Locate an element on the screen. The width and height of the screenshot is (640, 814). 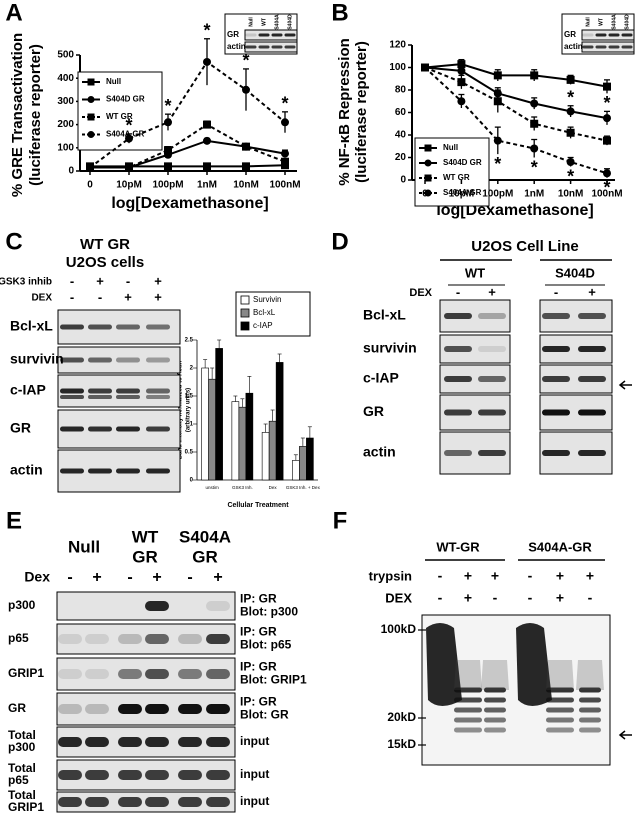
x-tick-label: 10pM is located at coordinates (129, 185).